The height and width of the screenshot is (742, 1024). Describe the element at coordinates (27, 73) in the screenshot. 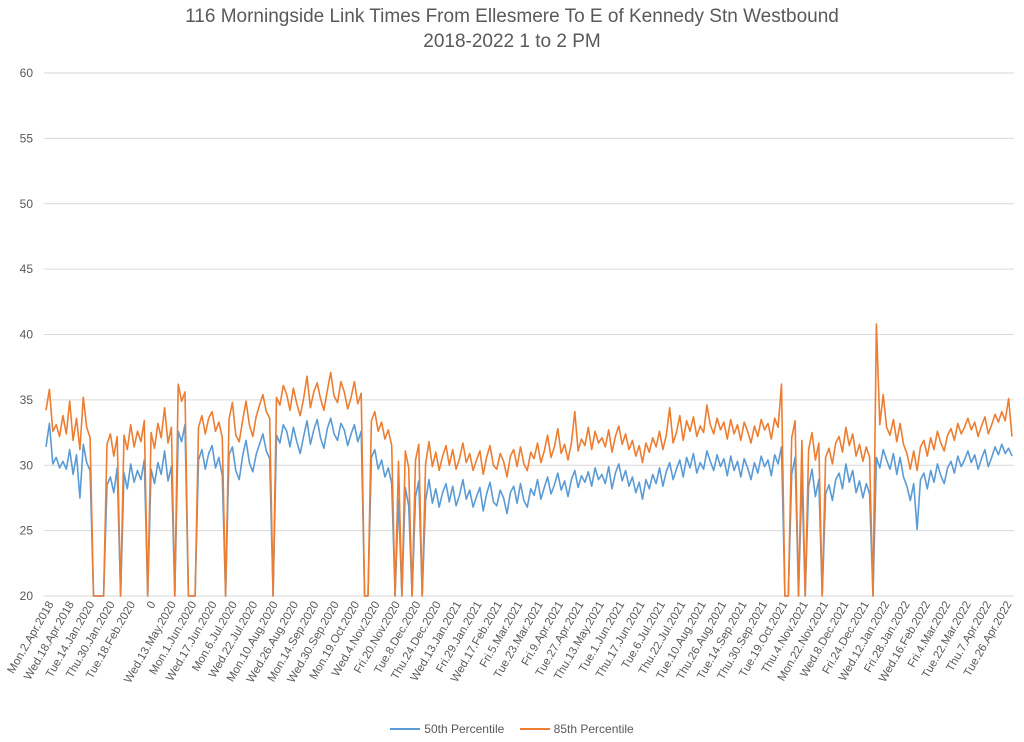

I see `y-tick-label: 60` at that location.